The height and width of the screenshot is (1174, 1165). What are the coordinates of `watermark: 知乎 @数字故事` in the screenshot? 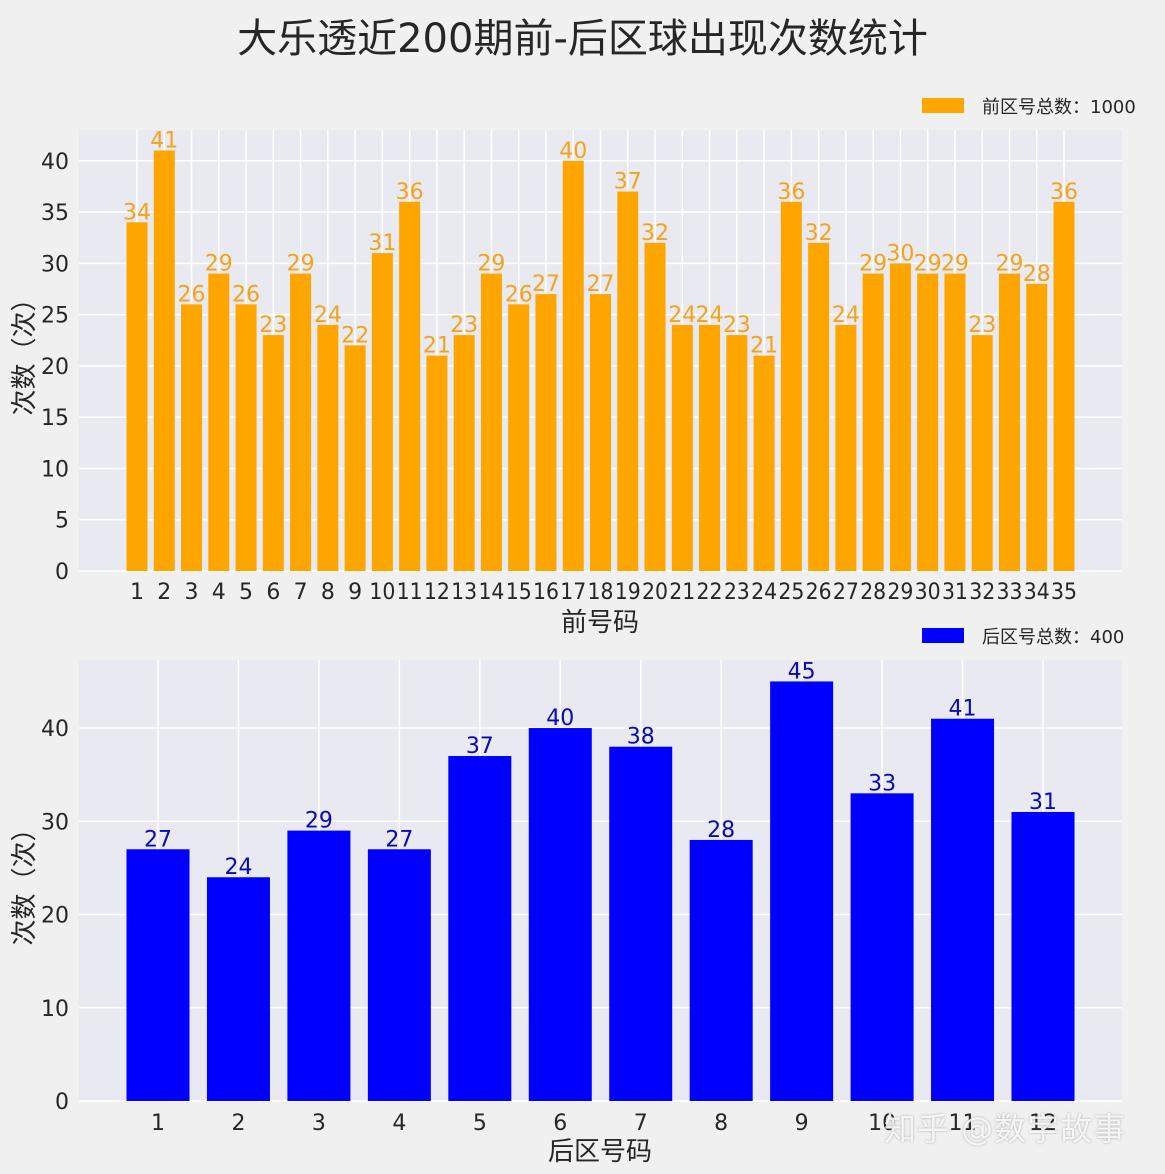 It's located at (1005, 1129).